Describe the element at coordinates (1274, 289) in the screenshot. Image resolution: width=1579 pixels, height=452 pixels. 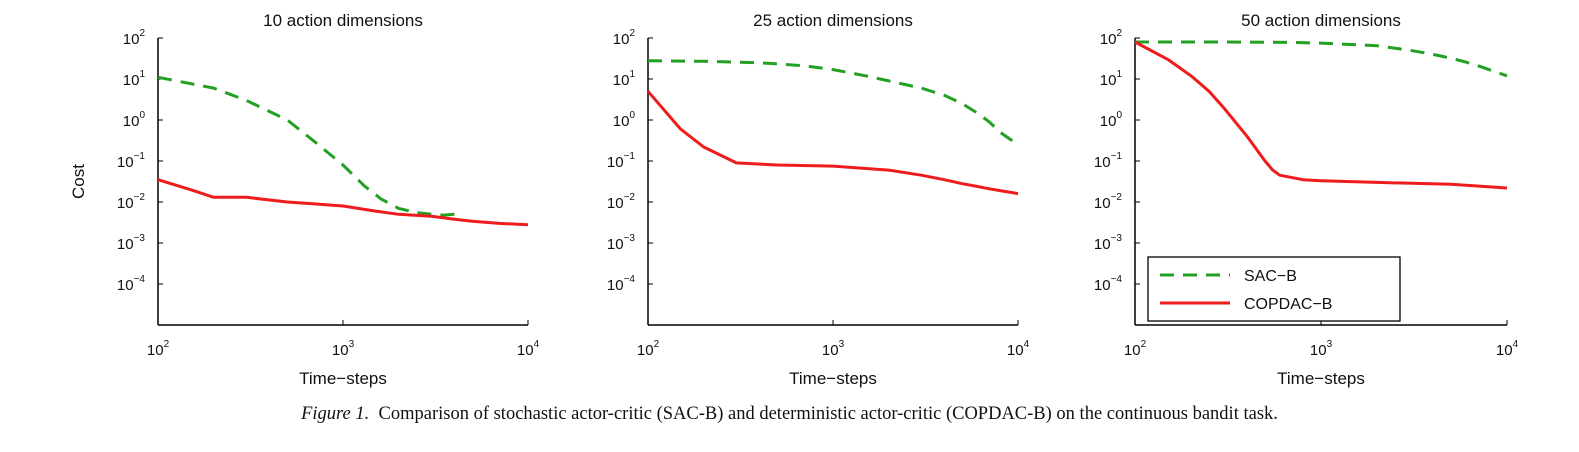
I see `legend-box` at that location.